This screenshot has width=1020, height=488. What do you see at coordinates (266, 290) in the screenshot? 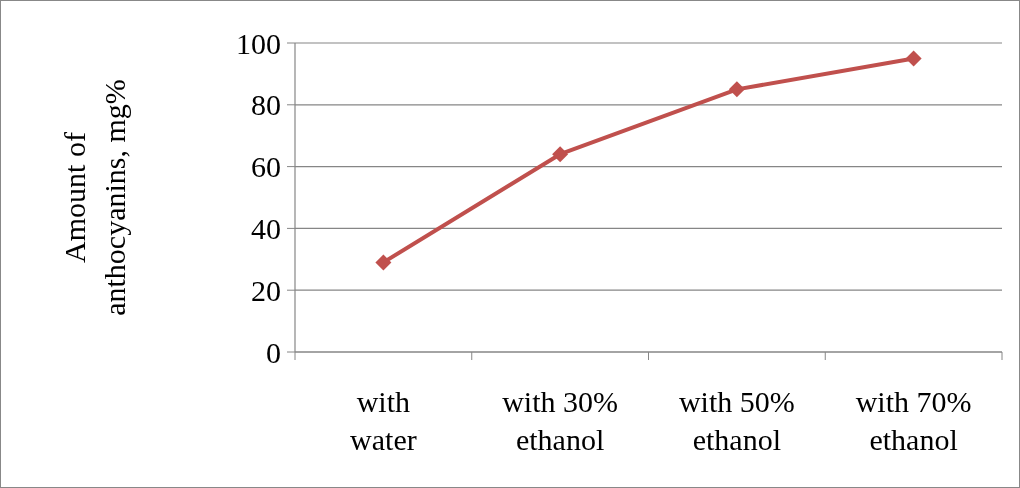
I see `y-tick-label: 20` at bounding box center [266, 290].